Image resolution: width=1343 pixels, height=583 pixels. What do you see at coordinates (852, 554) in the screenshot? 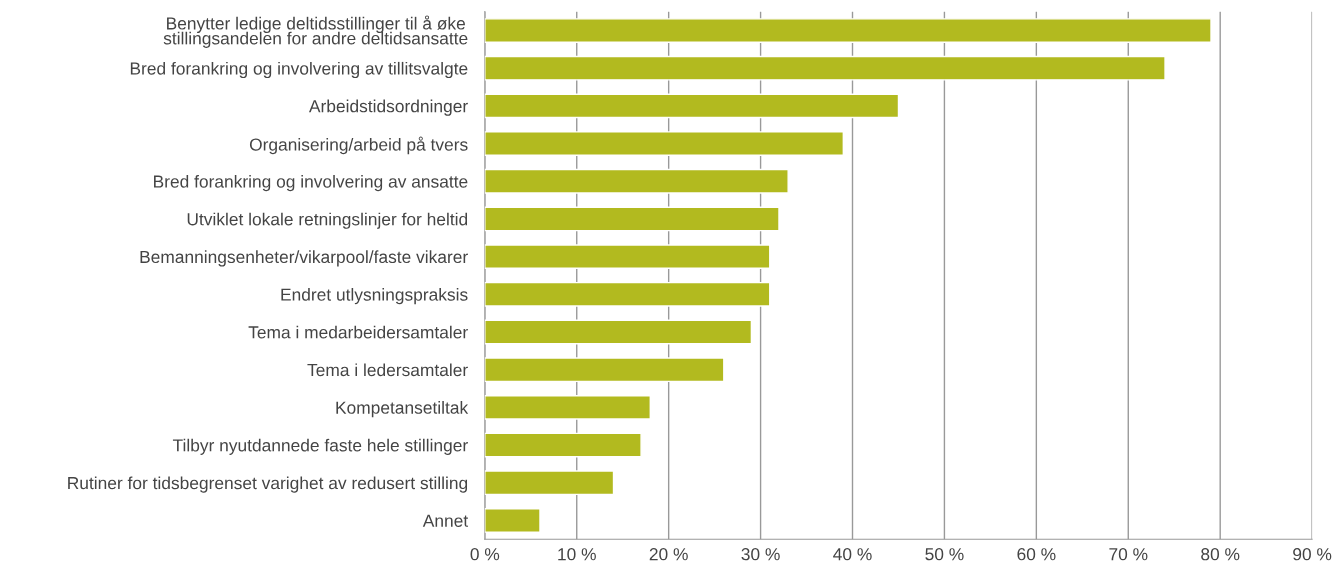
I see `x-tick-label: 40 %` at bounding box center [852, 554].